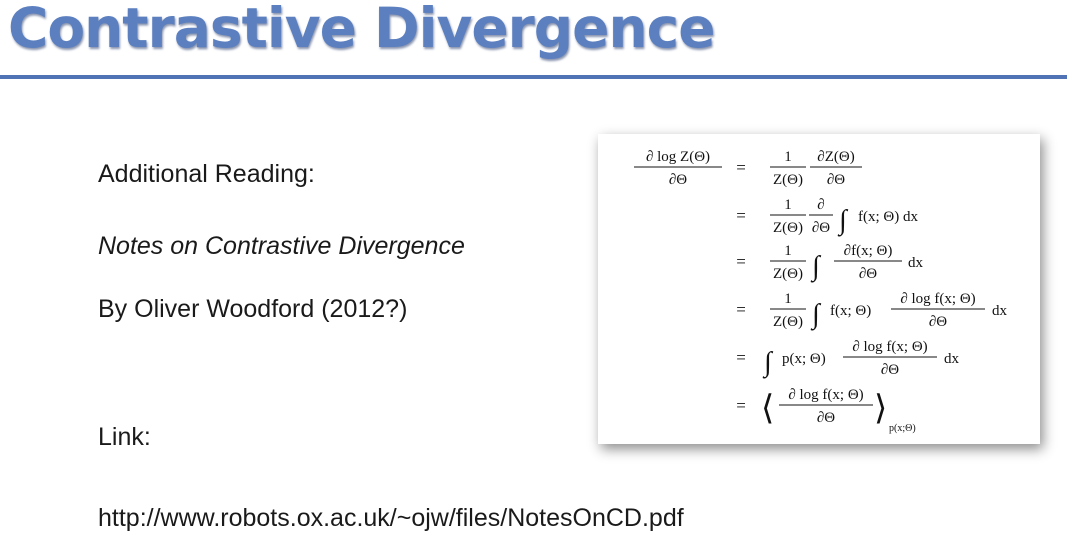  I want to click on dlogf-num-5: ∂ log f(x; Θ), so click(889, 347).